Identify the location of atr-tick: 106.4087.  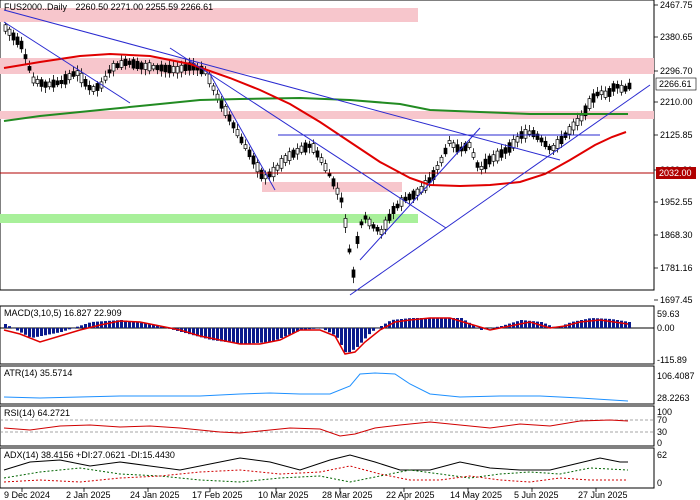
(676, 376).